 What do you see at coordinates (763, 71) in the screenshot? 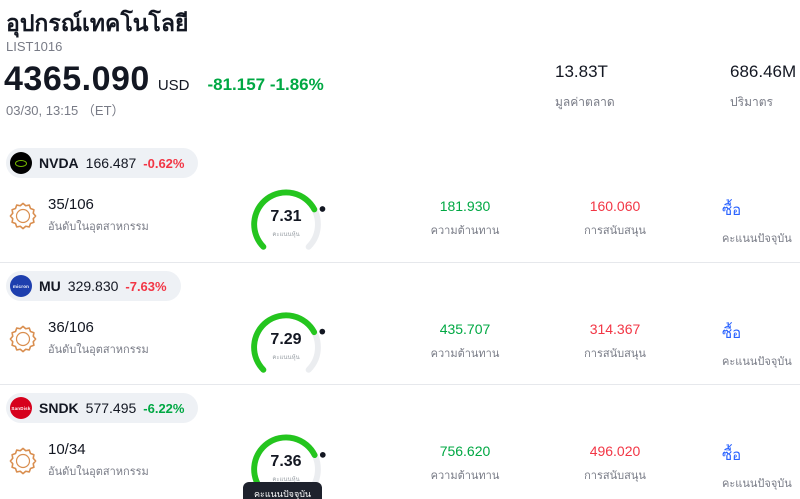
I see `volume-value: 686.46M` at bounding box center [763, 71].